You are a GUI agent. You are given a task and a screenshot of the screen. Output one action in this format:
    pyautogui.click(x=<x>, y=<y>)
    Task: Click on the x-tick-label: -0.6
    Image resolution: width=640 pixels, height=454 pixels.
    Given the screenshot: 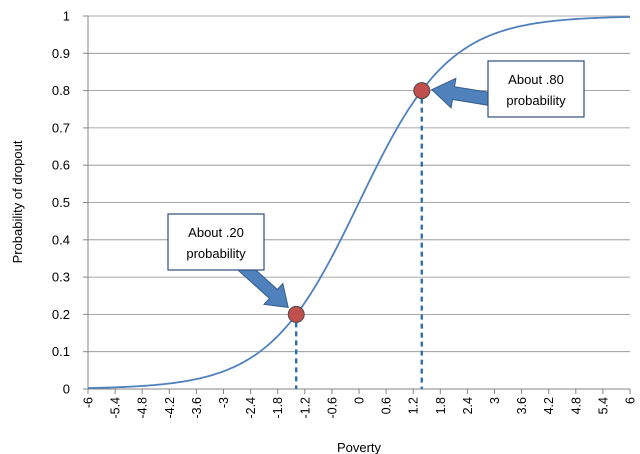 What is the action you would take?
    pyautogui.click(x=332, y=408)
    